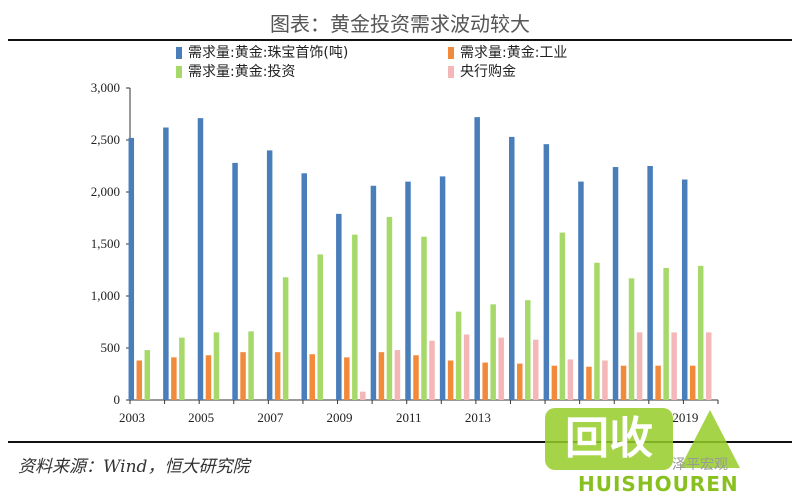 Image resolution: width=800 pixels, height=500 pixels. Describe the element at coordinates (658, 484) in the screenshot. I see `watermark-logo-text: HUISHOUREN` at that location.